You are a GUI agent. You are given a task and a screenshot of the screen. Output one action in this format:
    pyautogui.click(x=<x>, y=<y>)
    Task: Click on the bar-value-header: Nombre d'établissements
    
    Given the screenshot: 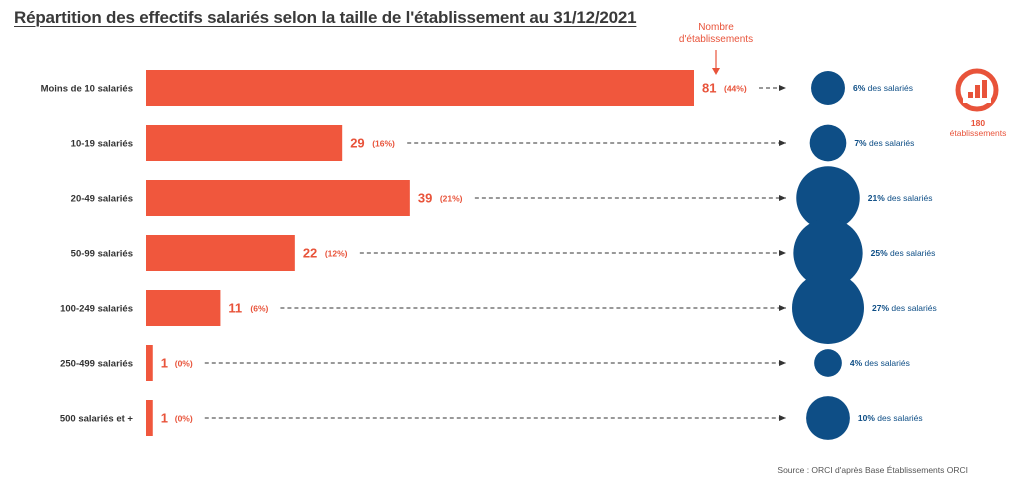 What is the action you would take?
    pyautogui.click(x=716, y=34)
    